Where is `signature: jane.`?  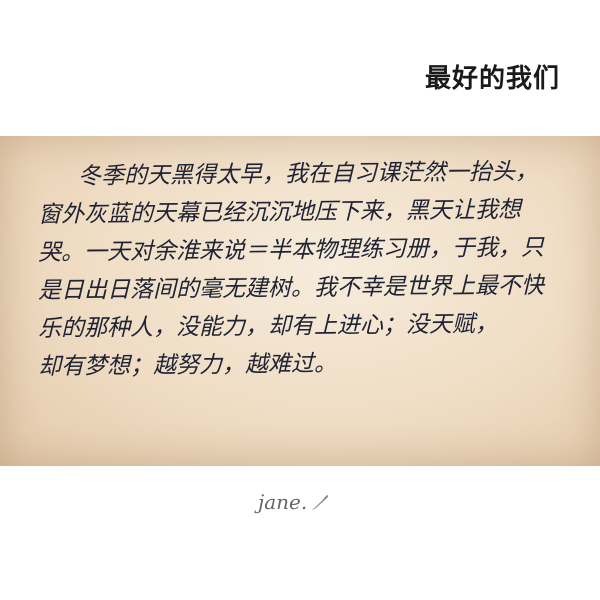
signature: jane. is located at coordinates (294, 502).